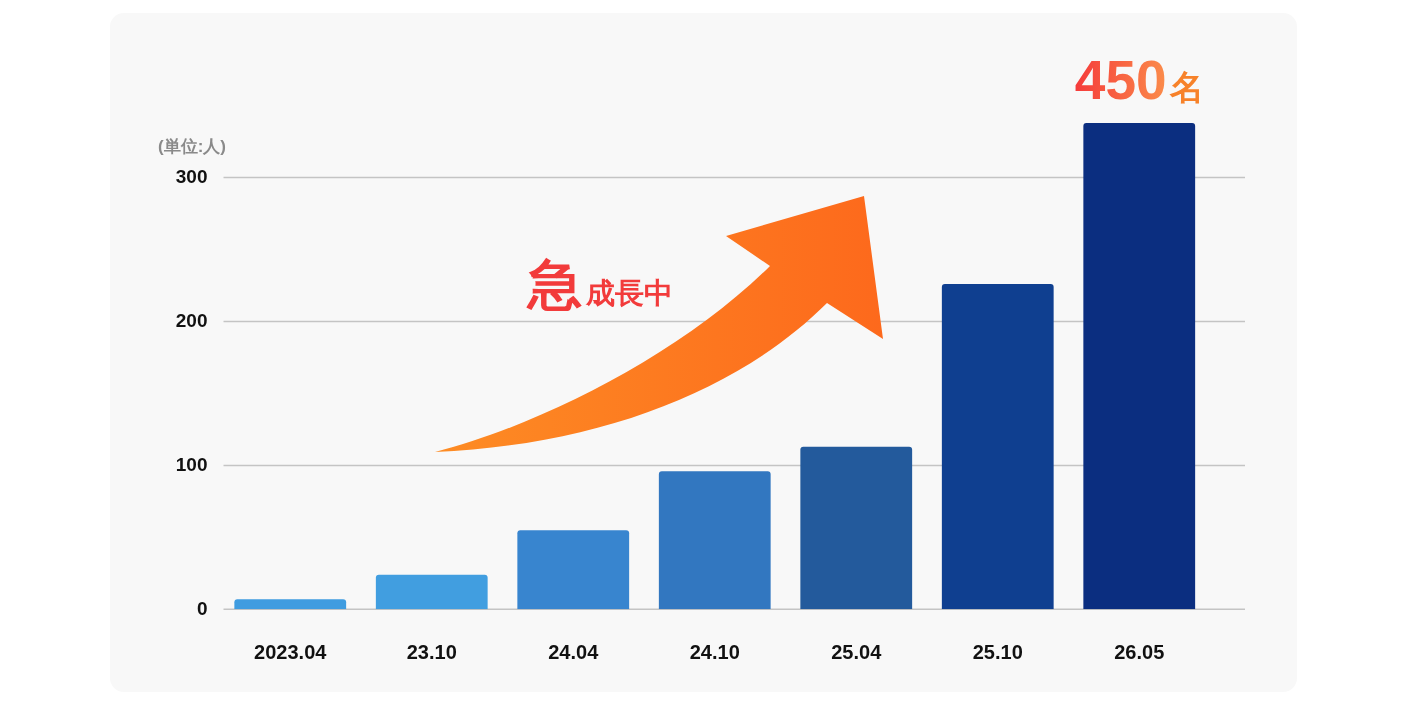 Image resolution: width=1407 pixels, height=705 pixels. What do you see at coordinates (191, 320) in the screenshot?
I see `y-tick-label: 200` at bounding box center [191, 320].